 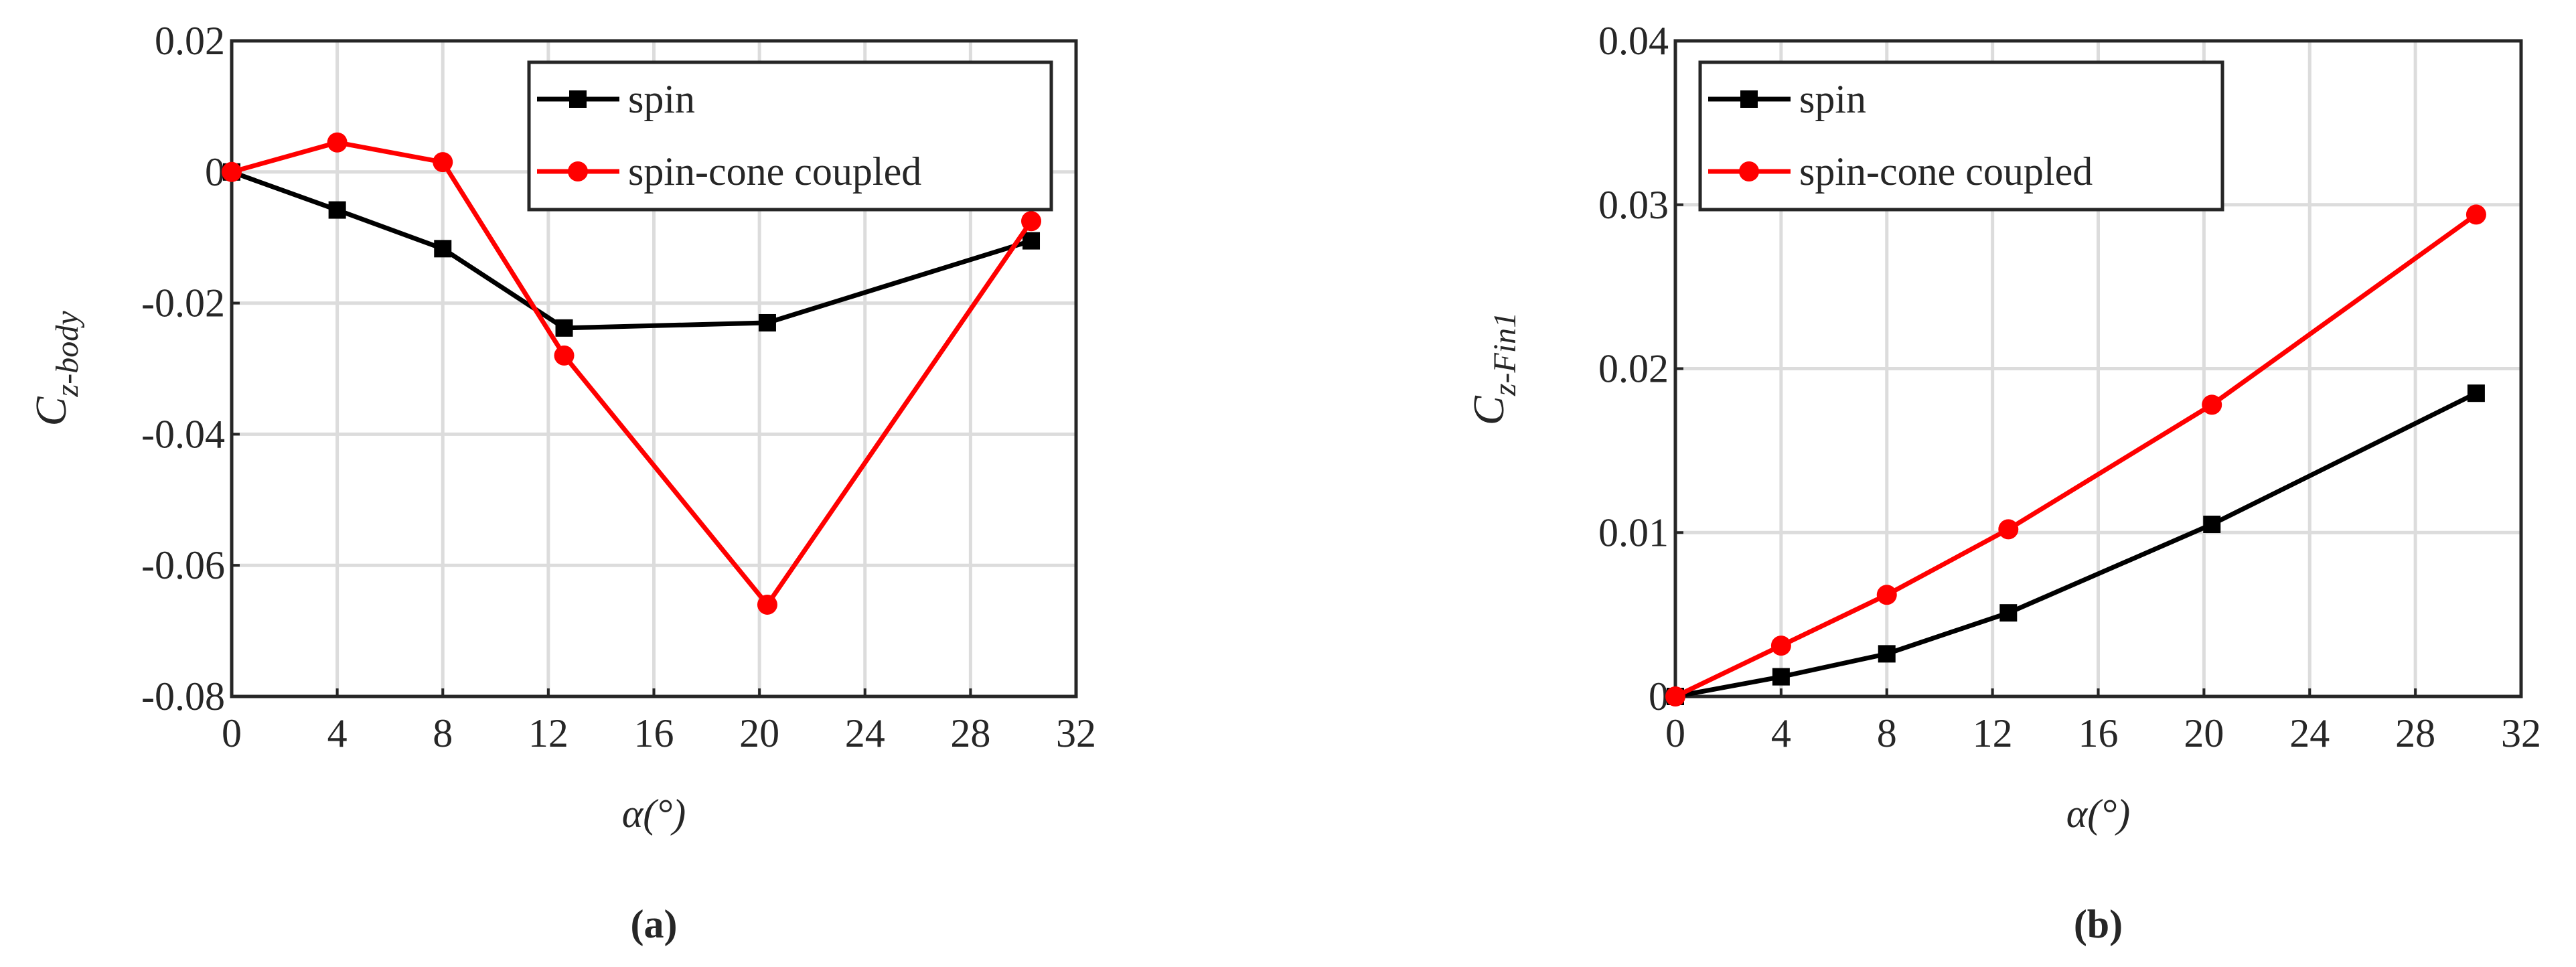 What do you see at coordinates (654, 924) in the screenshot?
I see `caption: (a)` at bounding box center [654, 924].